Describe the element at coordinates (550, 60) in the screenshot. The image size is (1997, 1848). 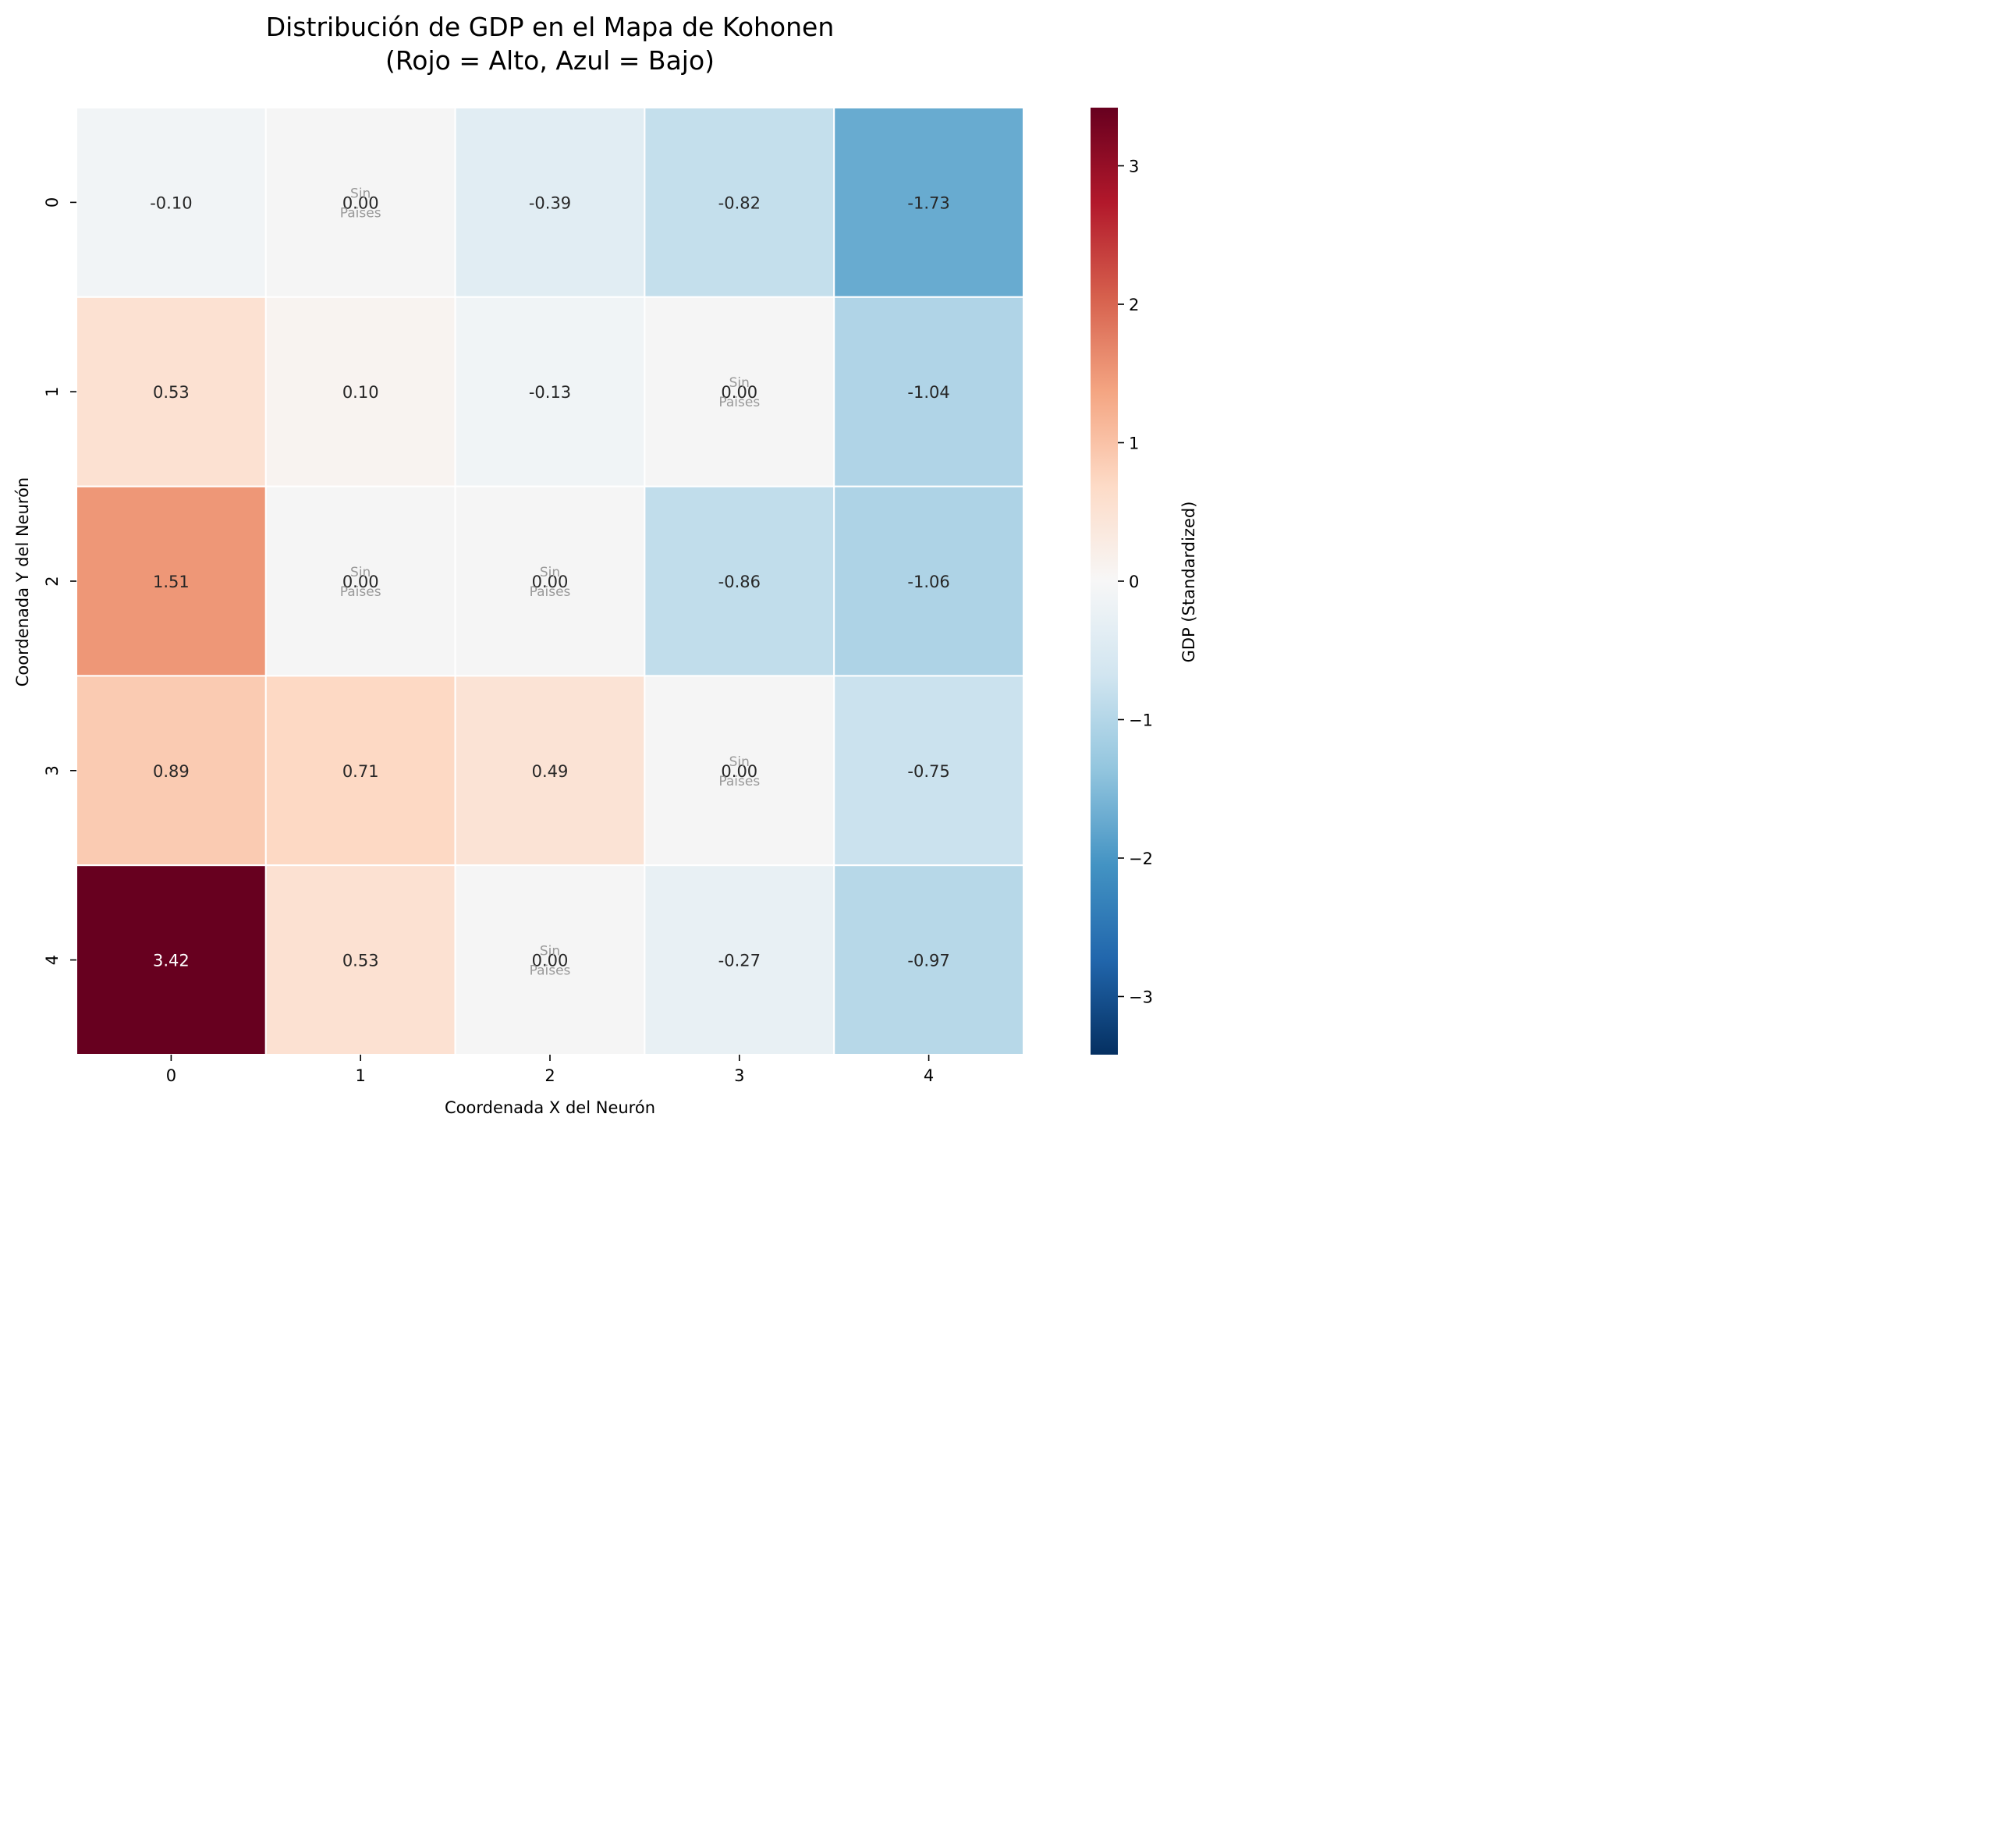
I see `chart-title-line2: (Rojo = Alto, Azul = Bajo)` at that location.